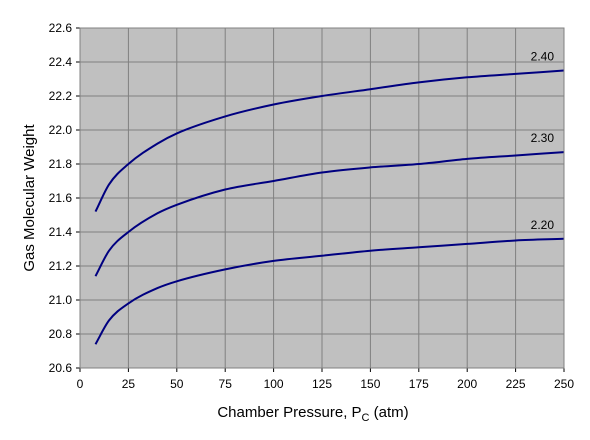 The width and height of the screenshot is (590, 440). What do you see at coordinates (61, 164) in the screenshot?
I see `y-tick-label: 21.8` at bounding box center [61, 164].